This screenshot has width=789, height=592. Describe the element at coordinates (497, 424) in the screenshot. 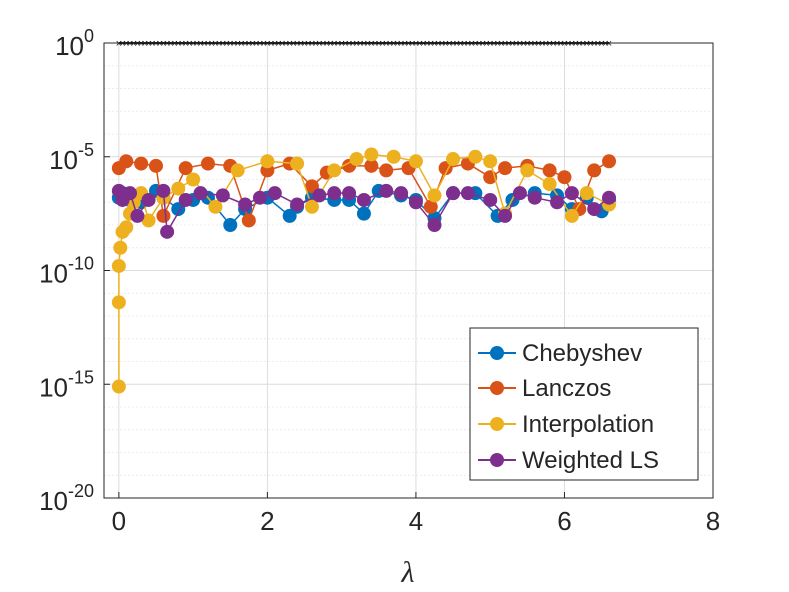

I see `legend-marker-interpolation` at that location.